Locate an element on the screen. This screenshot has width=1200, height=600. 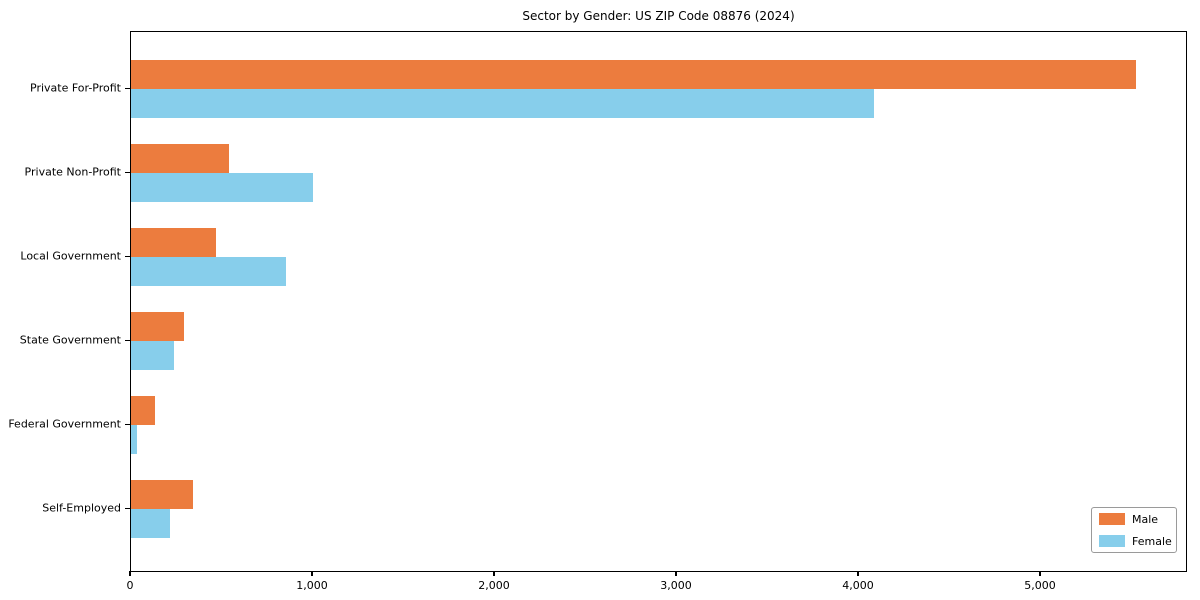
y-tick-label: State Government is located at coordinates (70, 340).